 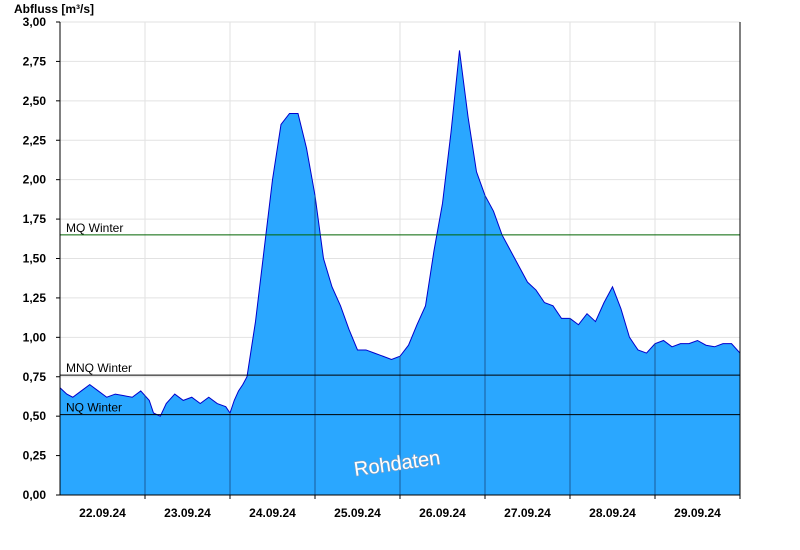 What do you see at coordinates (35, 219) in the screenshot?
I see `y-tick-label: 1,75` at bounding box center [35, 219].